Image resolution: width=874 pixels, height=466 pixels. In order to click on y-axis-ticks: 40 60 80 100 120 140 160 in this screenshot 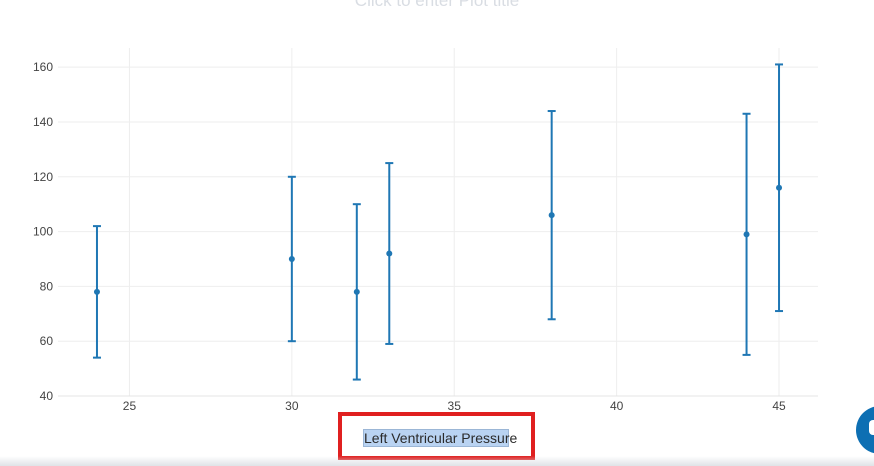, I will do `click(43, 231)`.